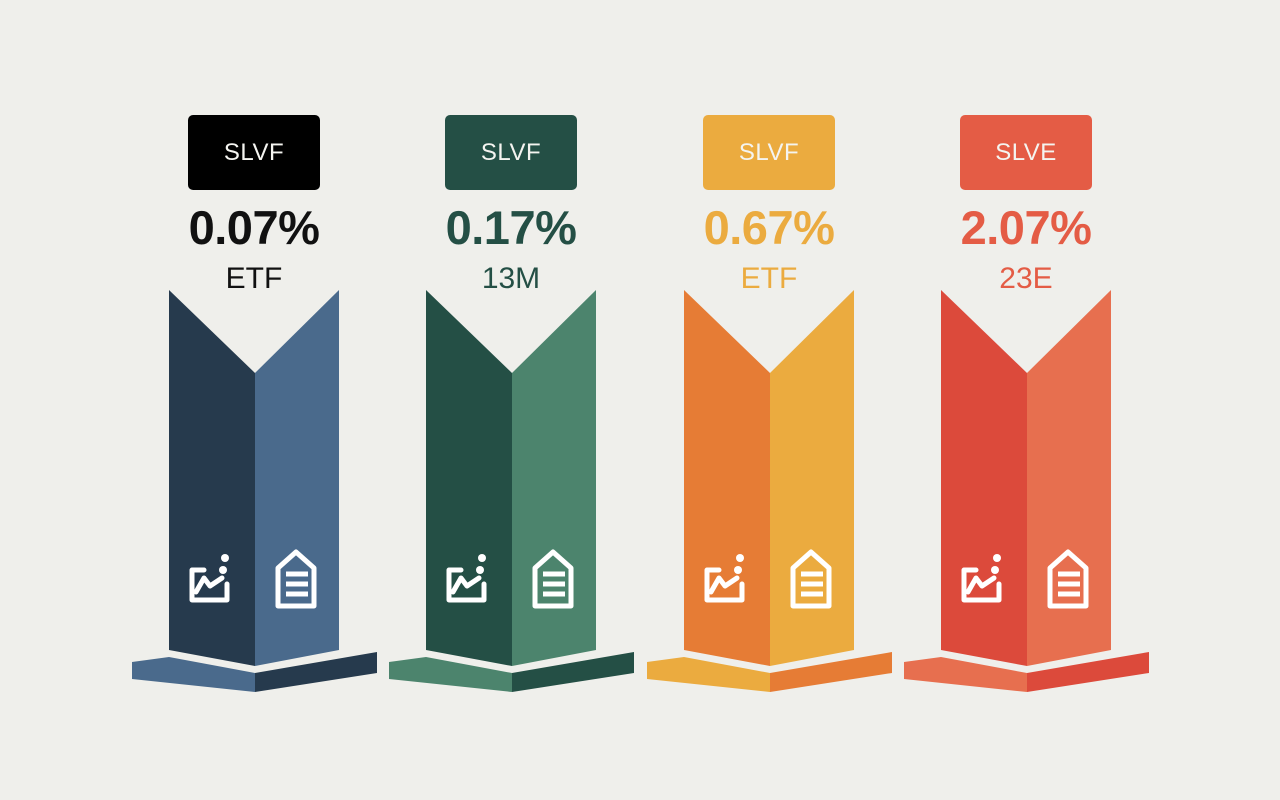  What do you see at coordinates (1026, 152) in the screenshot?
I see `ticker-badge: SLVE` at bounding box center [1026, 152].